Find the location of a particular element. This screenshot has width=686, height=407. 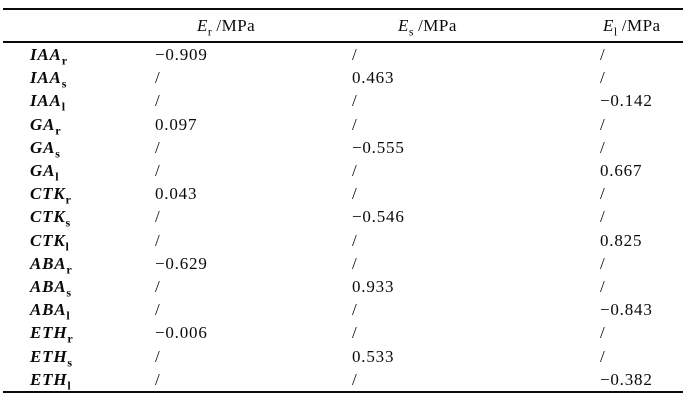

el-unit: /MPa is located at coordinates (641, 25).